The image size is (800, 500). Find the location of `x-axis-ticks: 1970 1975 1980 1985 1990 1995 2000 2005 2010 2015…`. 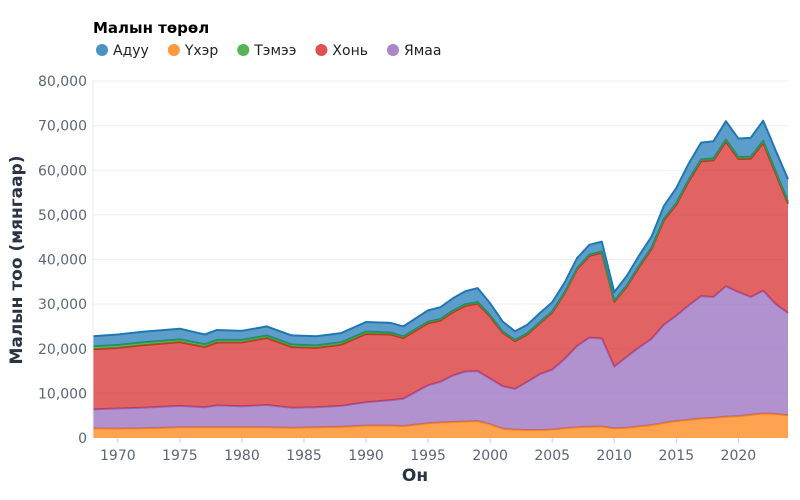

x-axis-ticks: 1970 1975 1980 1985 1990 1995 2000 2005 2010 2015… is located at coordinates (428, 451).